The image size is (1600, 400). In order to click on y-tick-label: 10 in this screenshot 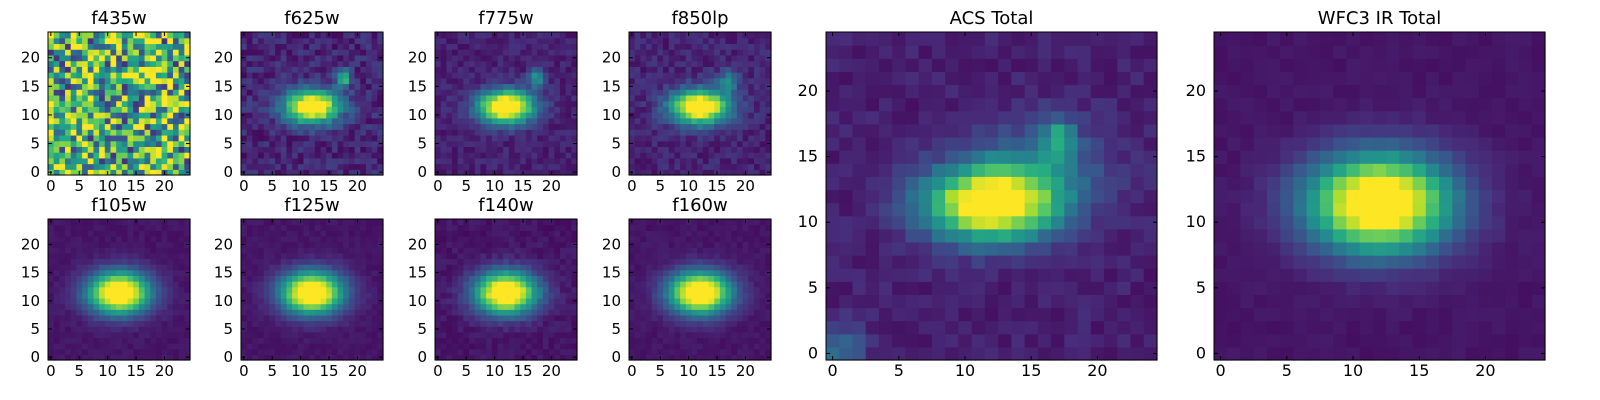, I will do `click(417, 301)`.